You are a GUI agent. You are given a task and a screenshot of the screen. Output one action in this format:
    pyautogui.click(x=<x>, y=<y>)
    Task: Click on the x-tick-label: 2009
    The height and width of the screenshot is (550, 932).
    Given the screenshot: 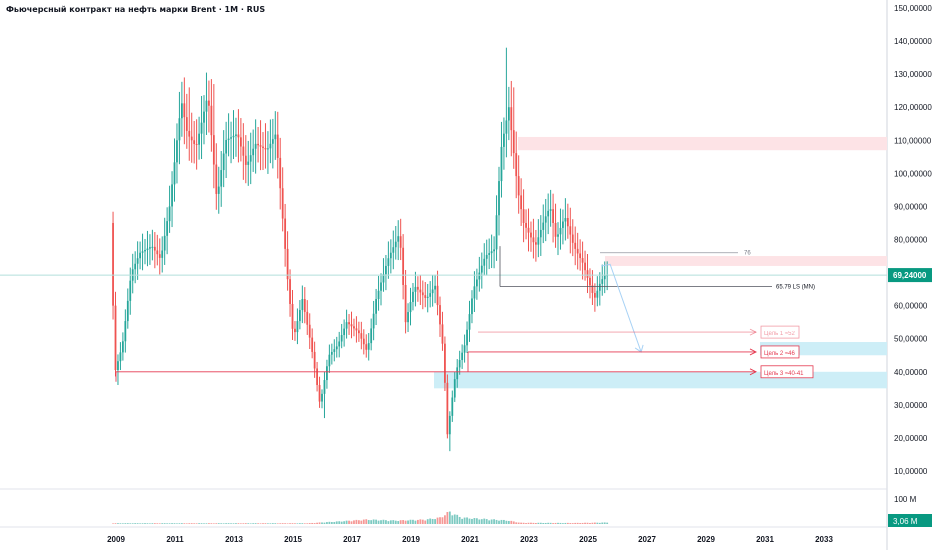 What is the action you would take?
    pyautogui.click(x=116, y=539)
    